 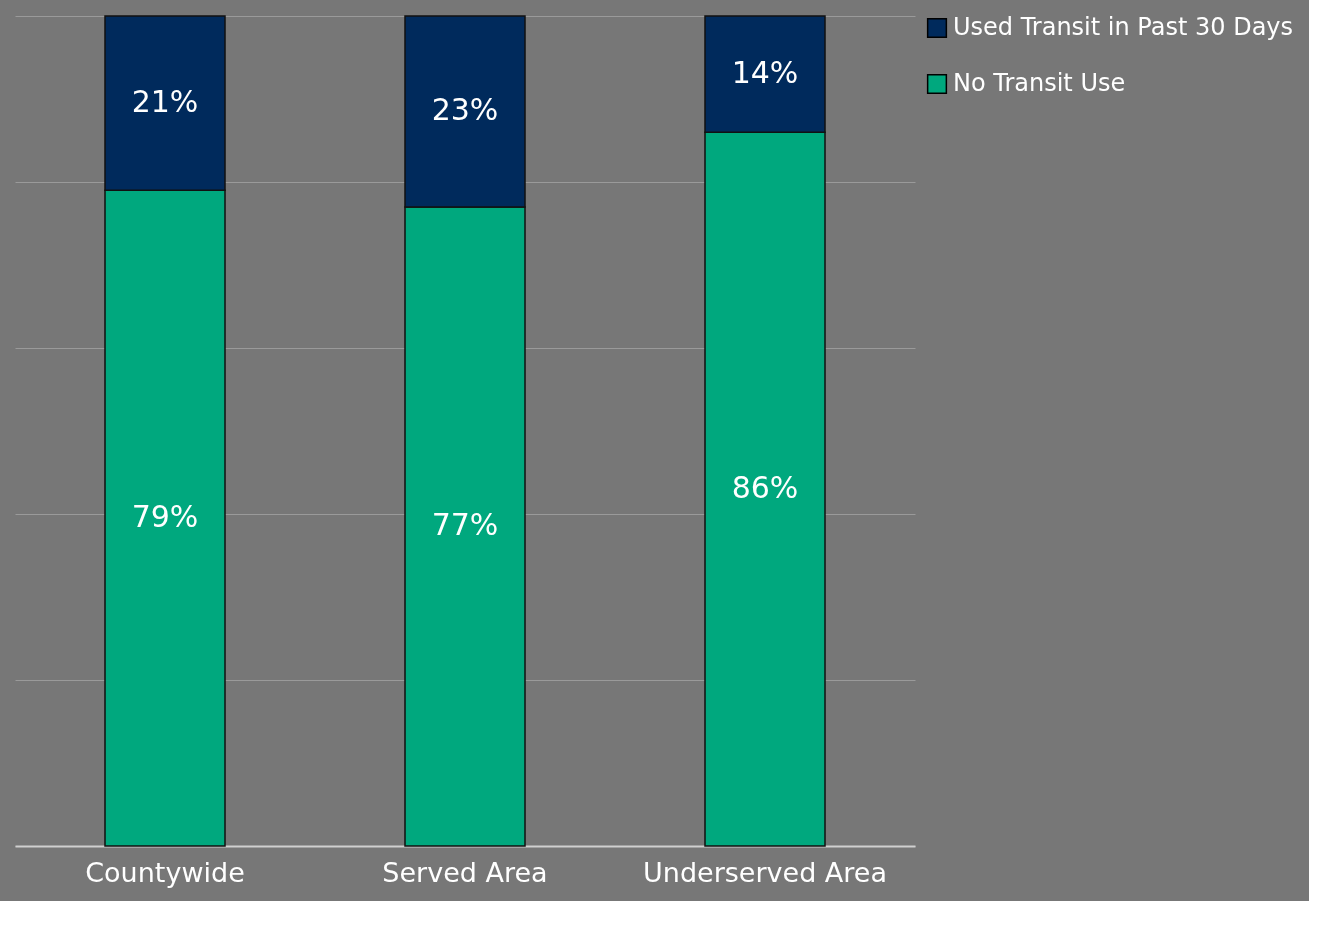 What do you see at coordinates (765, 73) in the screenshot?
I see `data-label: 14%` at bounding box center [765, 73].